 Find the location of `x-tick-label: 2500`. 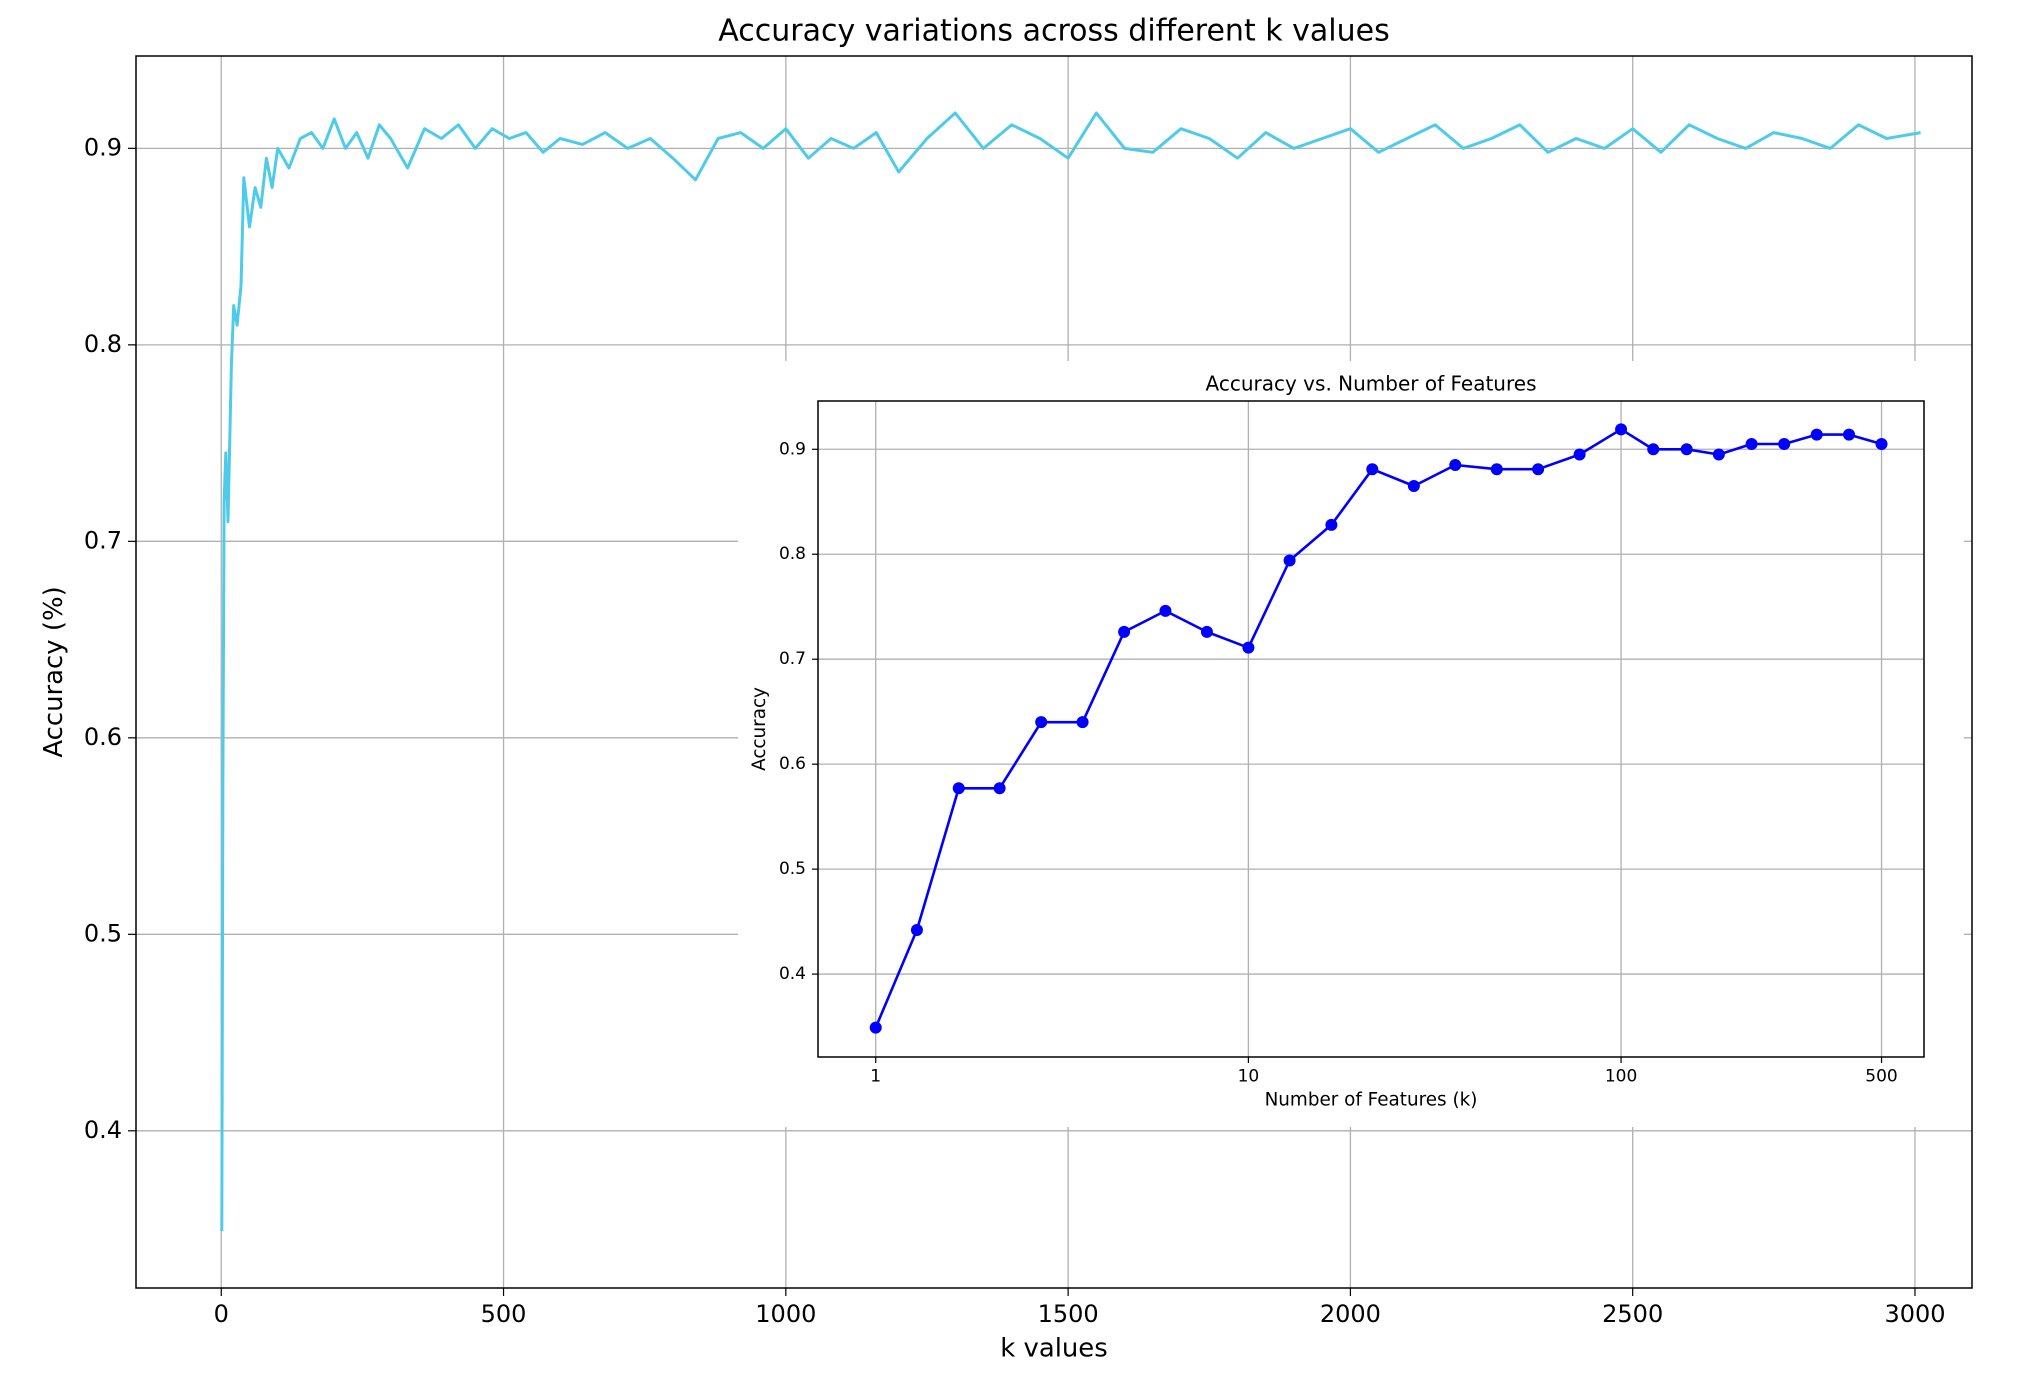

x-tick-label: 2500 is located at coordinates (1632, 1314).